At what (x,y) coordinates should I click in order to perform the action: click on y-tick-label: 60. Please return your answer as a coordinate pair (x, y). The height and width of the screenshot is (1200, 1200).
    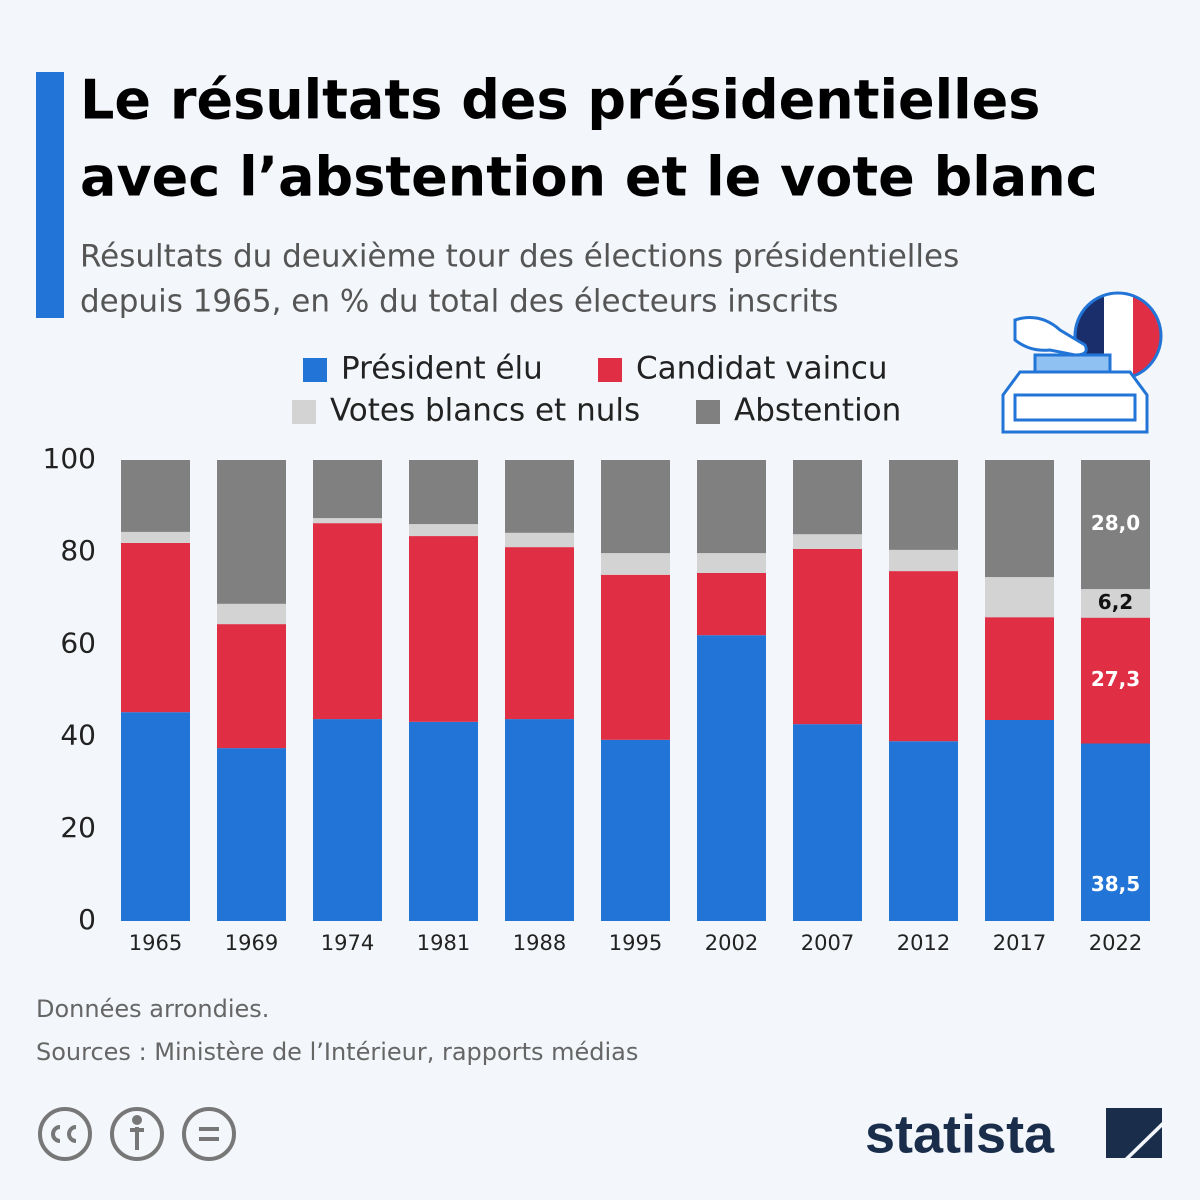
    Looking at the image, I should click on (78, 642).